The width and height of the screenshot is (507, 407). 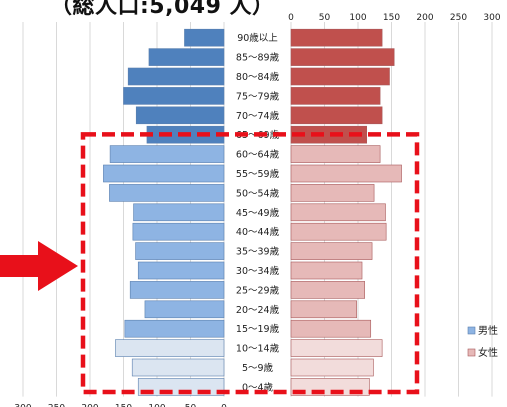 What do you see at coordinates (191, 405) in the screenshot?
I see `bottom-tick-label: 50` at bounding box center [191, 405].